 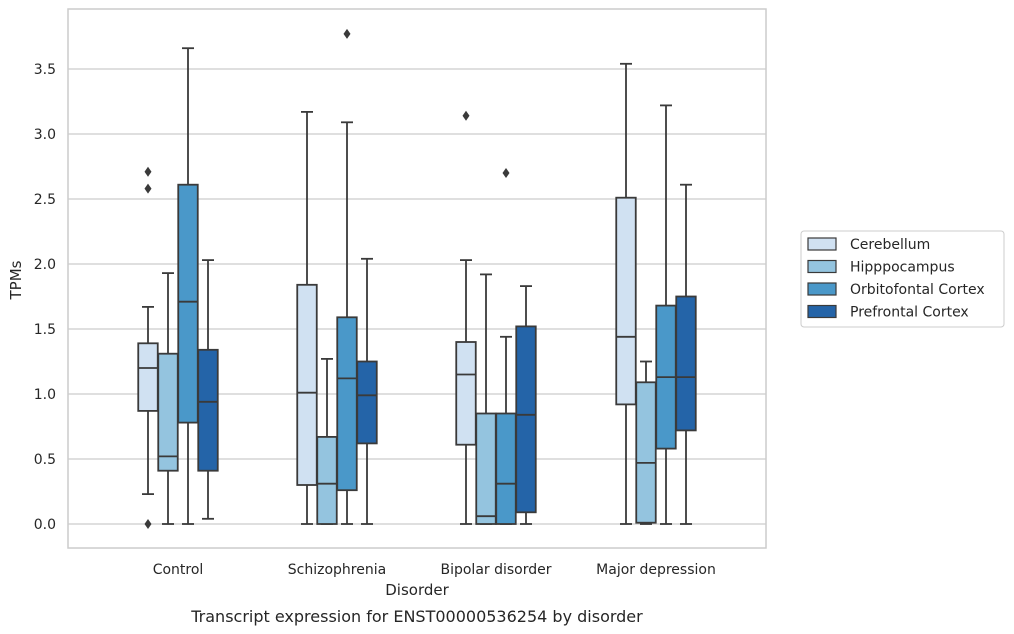 What do you see at coordinates (902, 268) in the screenshot?
I see `legend-label: Hipppocampus` at bounding box center [902, 268].